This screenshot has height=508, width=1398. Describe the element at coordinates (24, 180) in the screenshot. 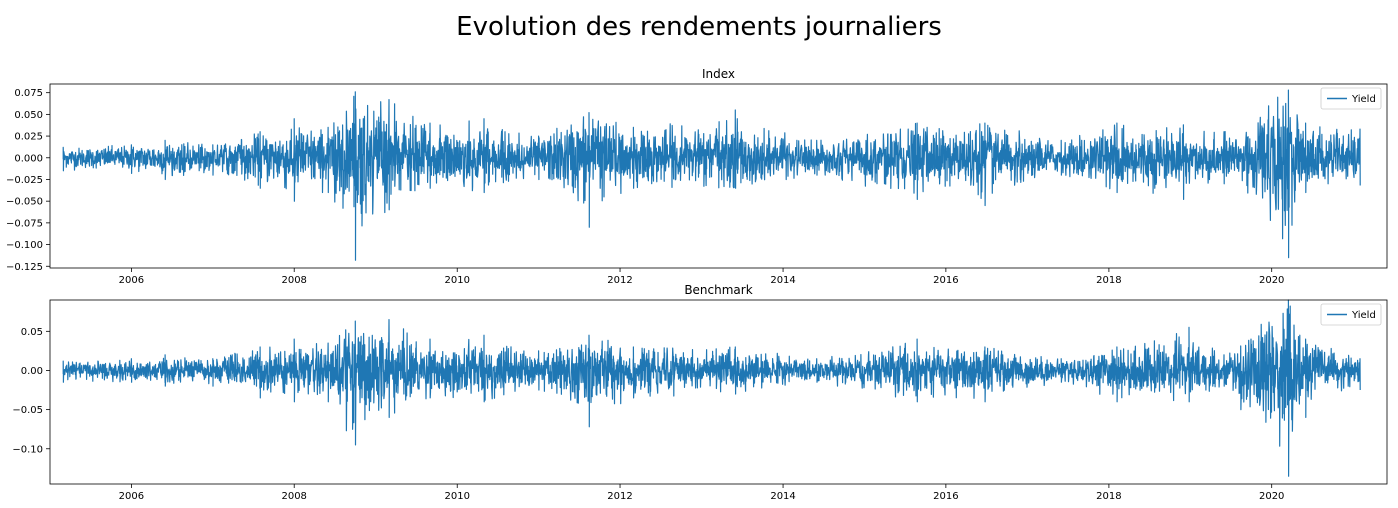

I see `y-tick-label: −0.025` at that location.